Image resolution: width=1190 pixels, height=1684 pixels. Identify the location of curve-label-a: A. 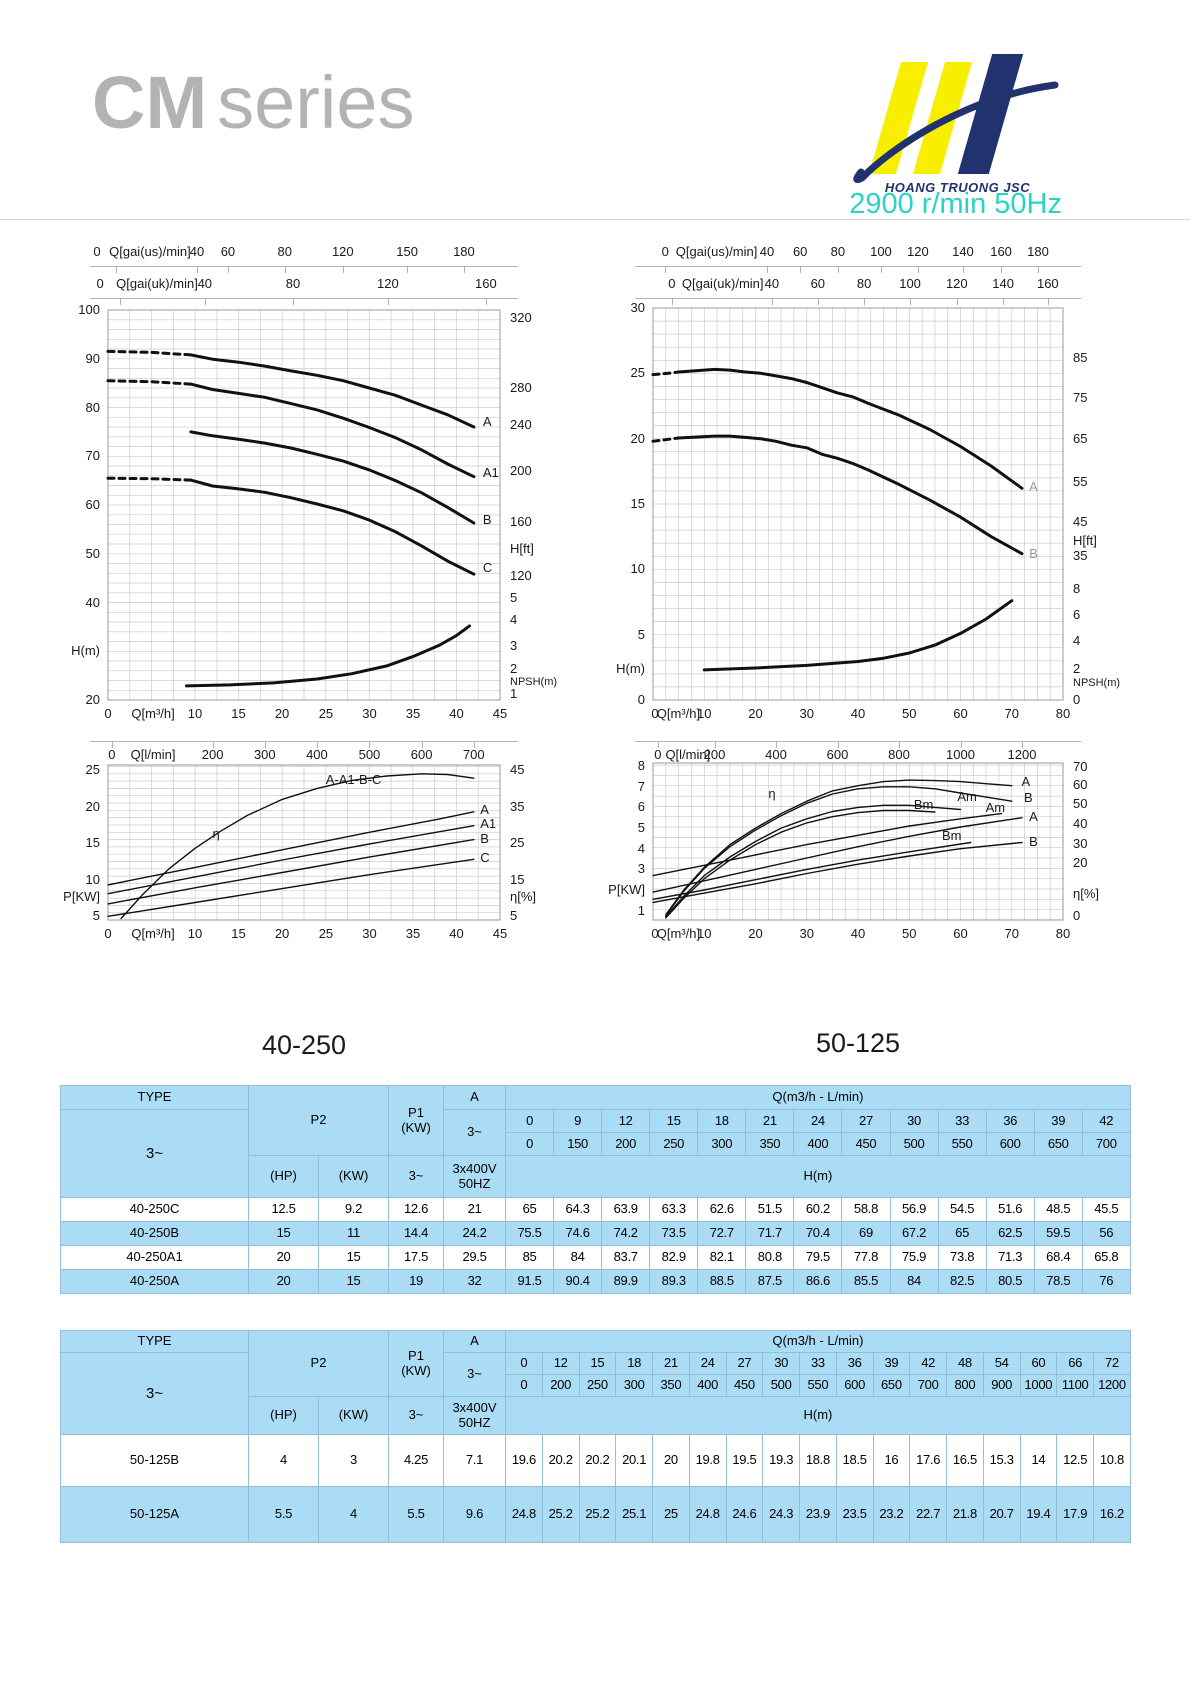
(1026, 781).